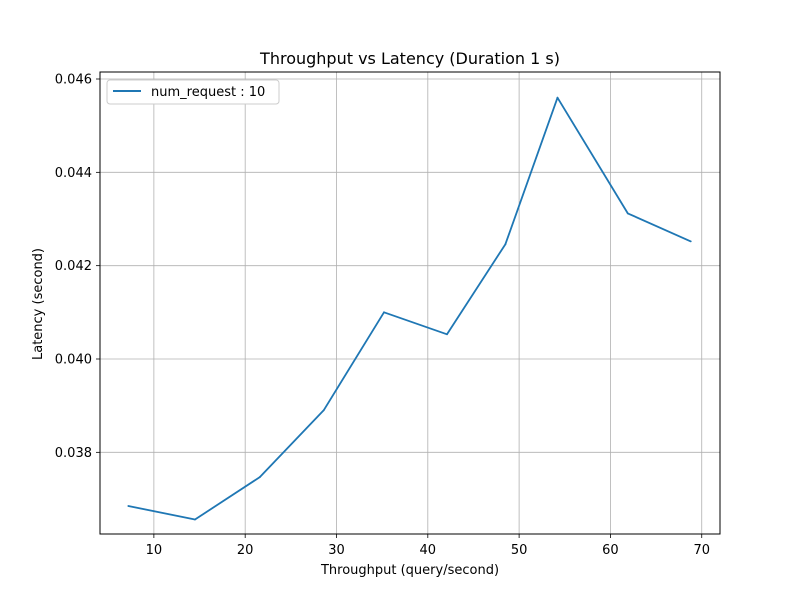 The width and height of the screenshot is (800, 600). What do you see at coordinates (73, 360) in the screenshot?
I see `y-tick-label: 0.040` at bounding box center [73, 360].